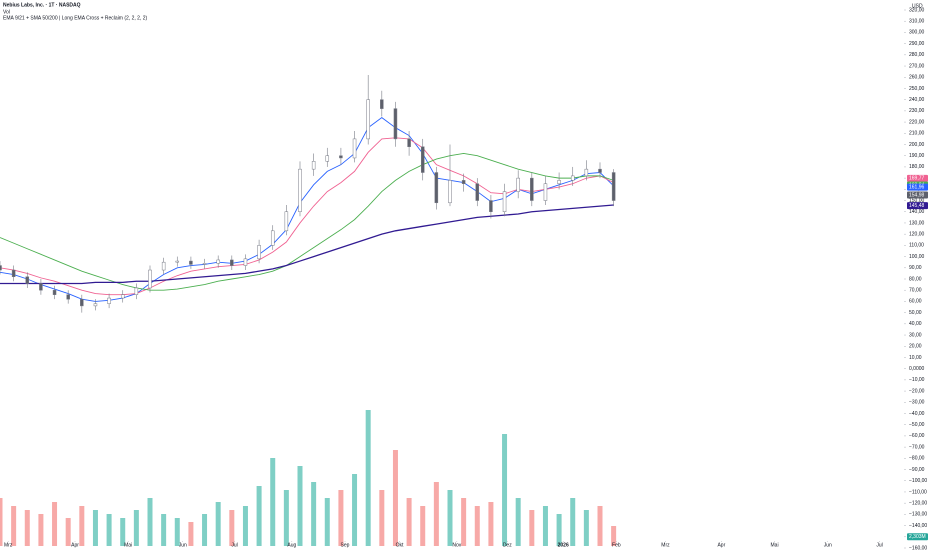 This screenshot has width=932, height=550. I want to click on x-tick-label: 2026, so click(563, 545).